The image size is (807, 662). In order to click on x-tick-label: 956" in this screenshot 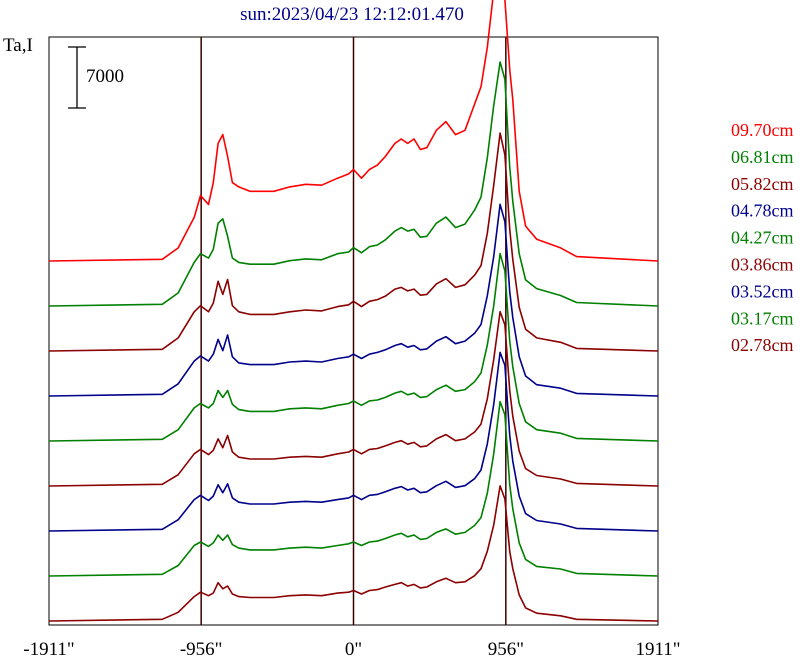, I will do `click(506, 649)`.